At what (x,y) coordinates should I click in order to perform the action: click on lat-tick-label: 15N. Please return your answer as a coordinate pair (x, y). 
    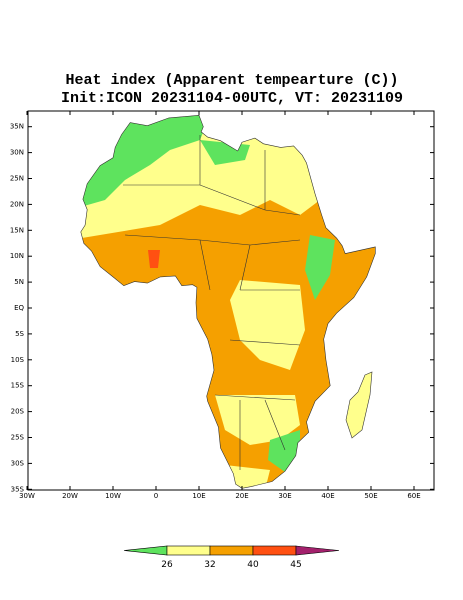
    Looking at the image, I should click on (17, 230).